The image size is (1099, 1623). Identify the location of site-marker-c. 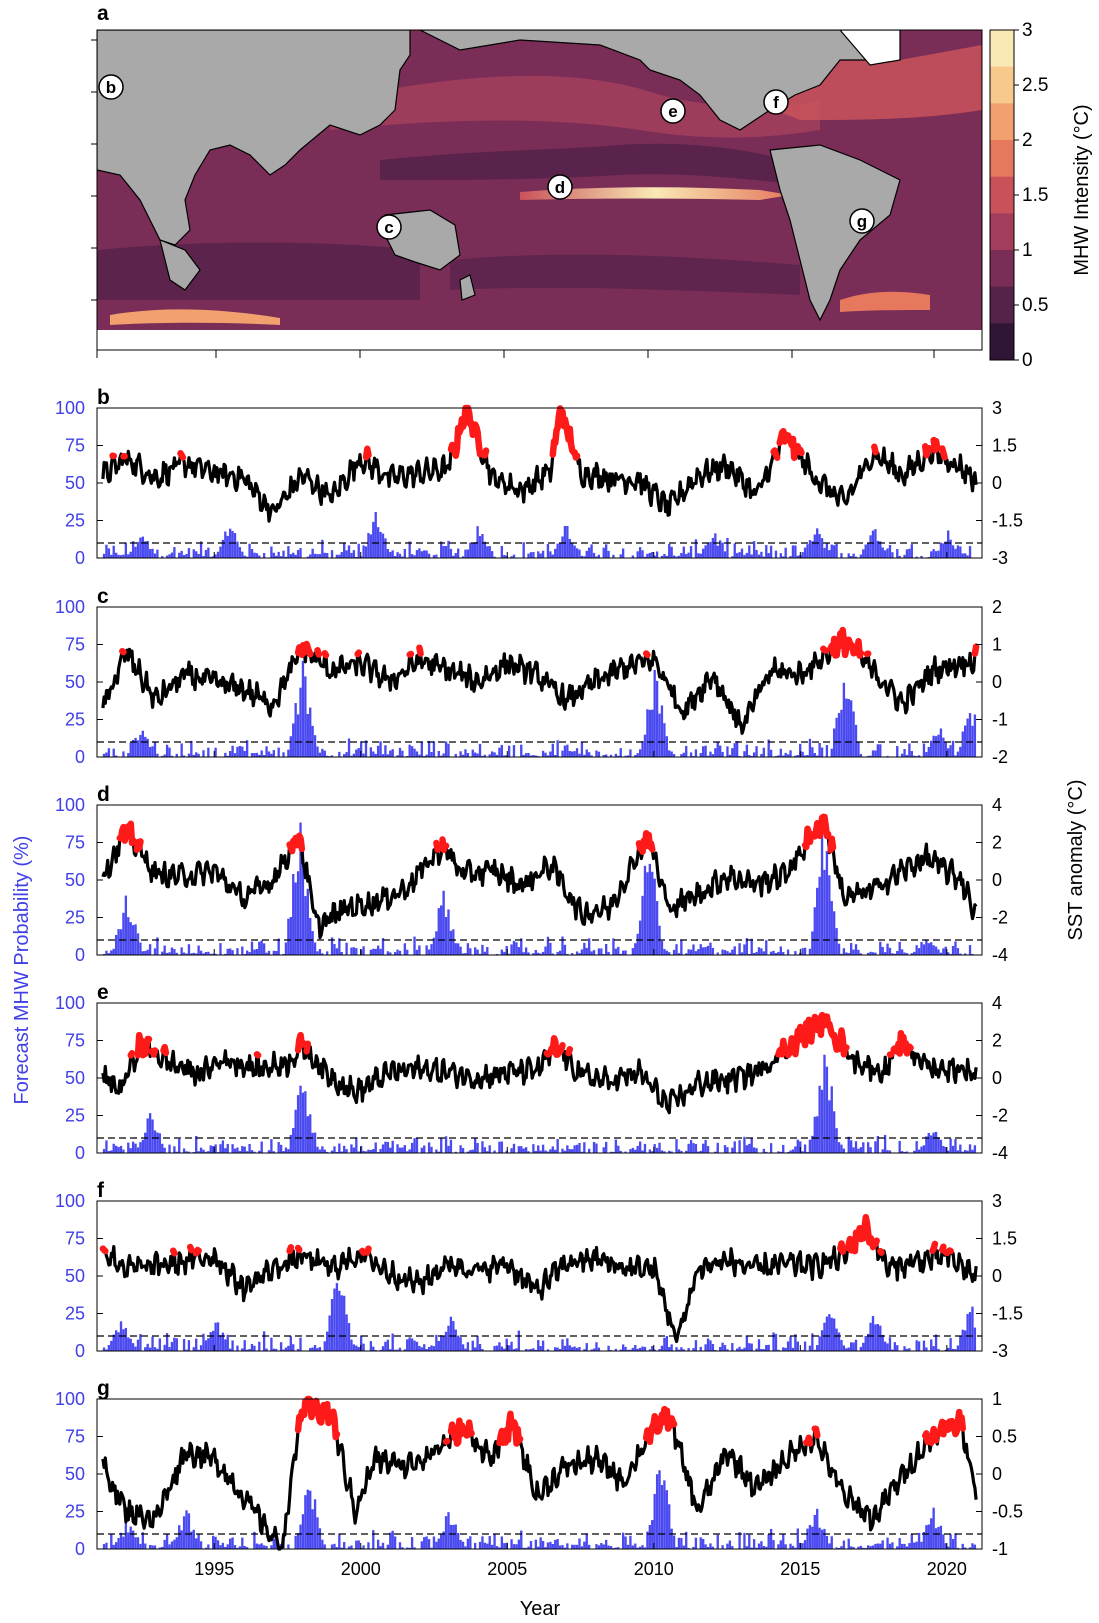
(389, 227).